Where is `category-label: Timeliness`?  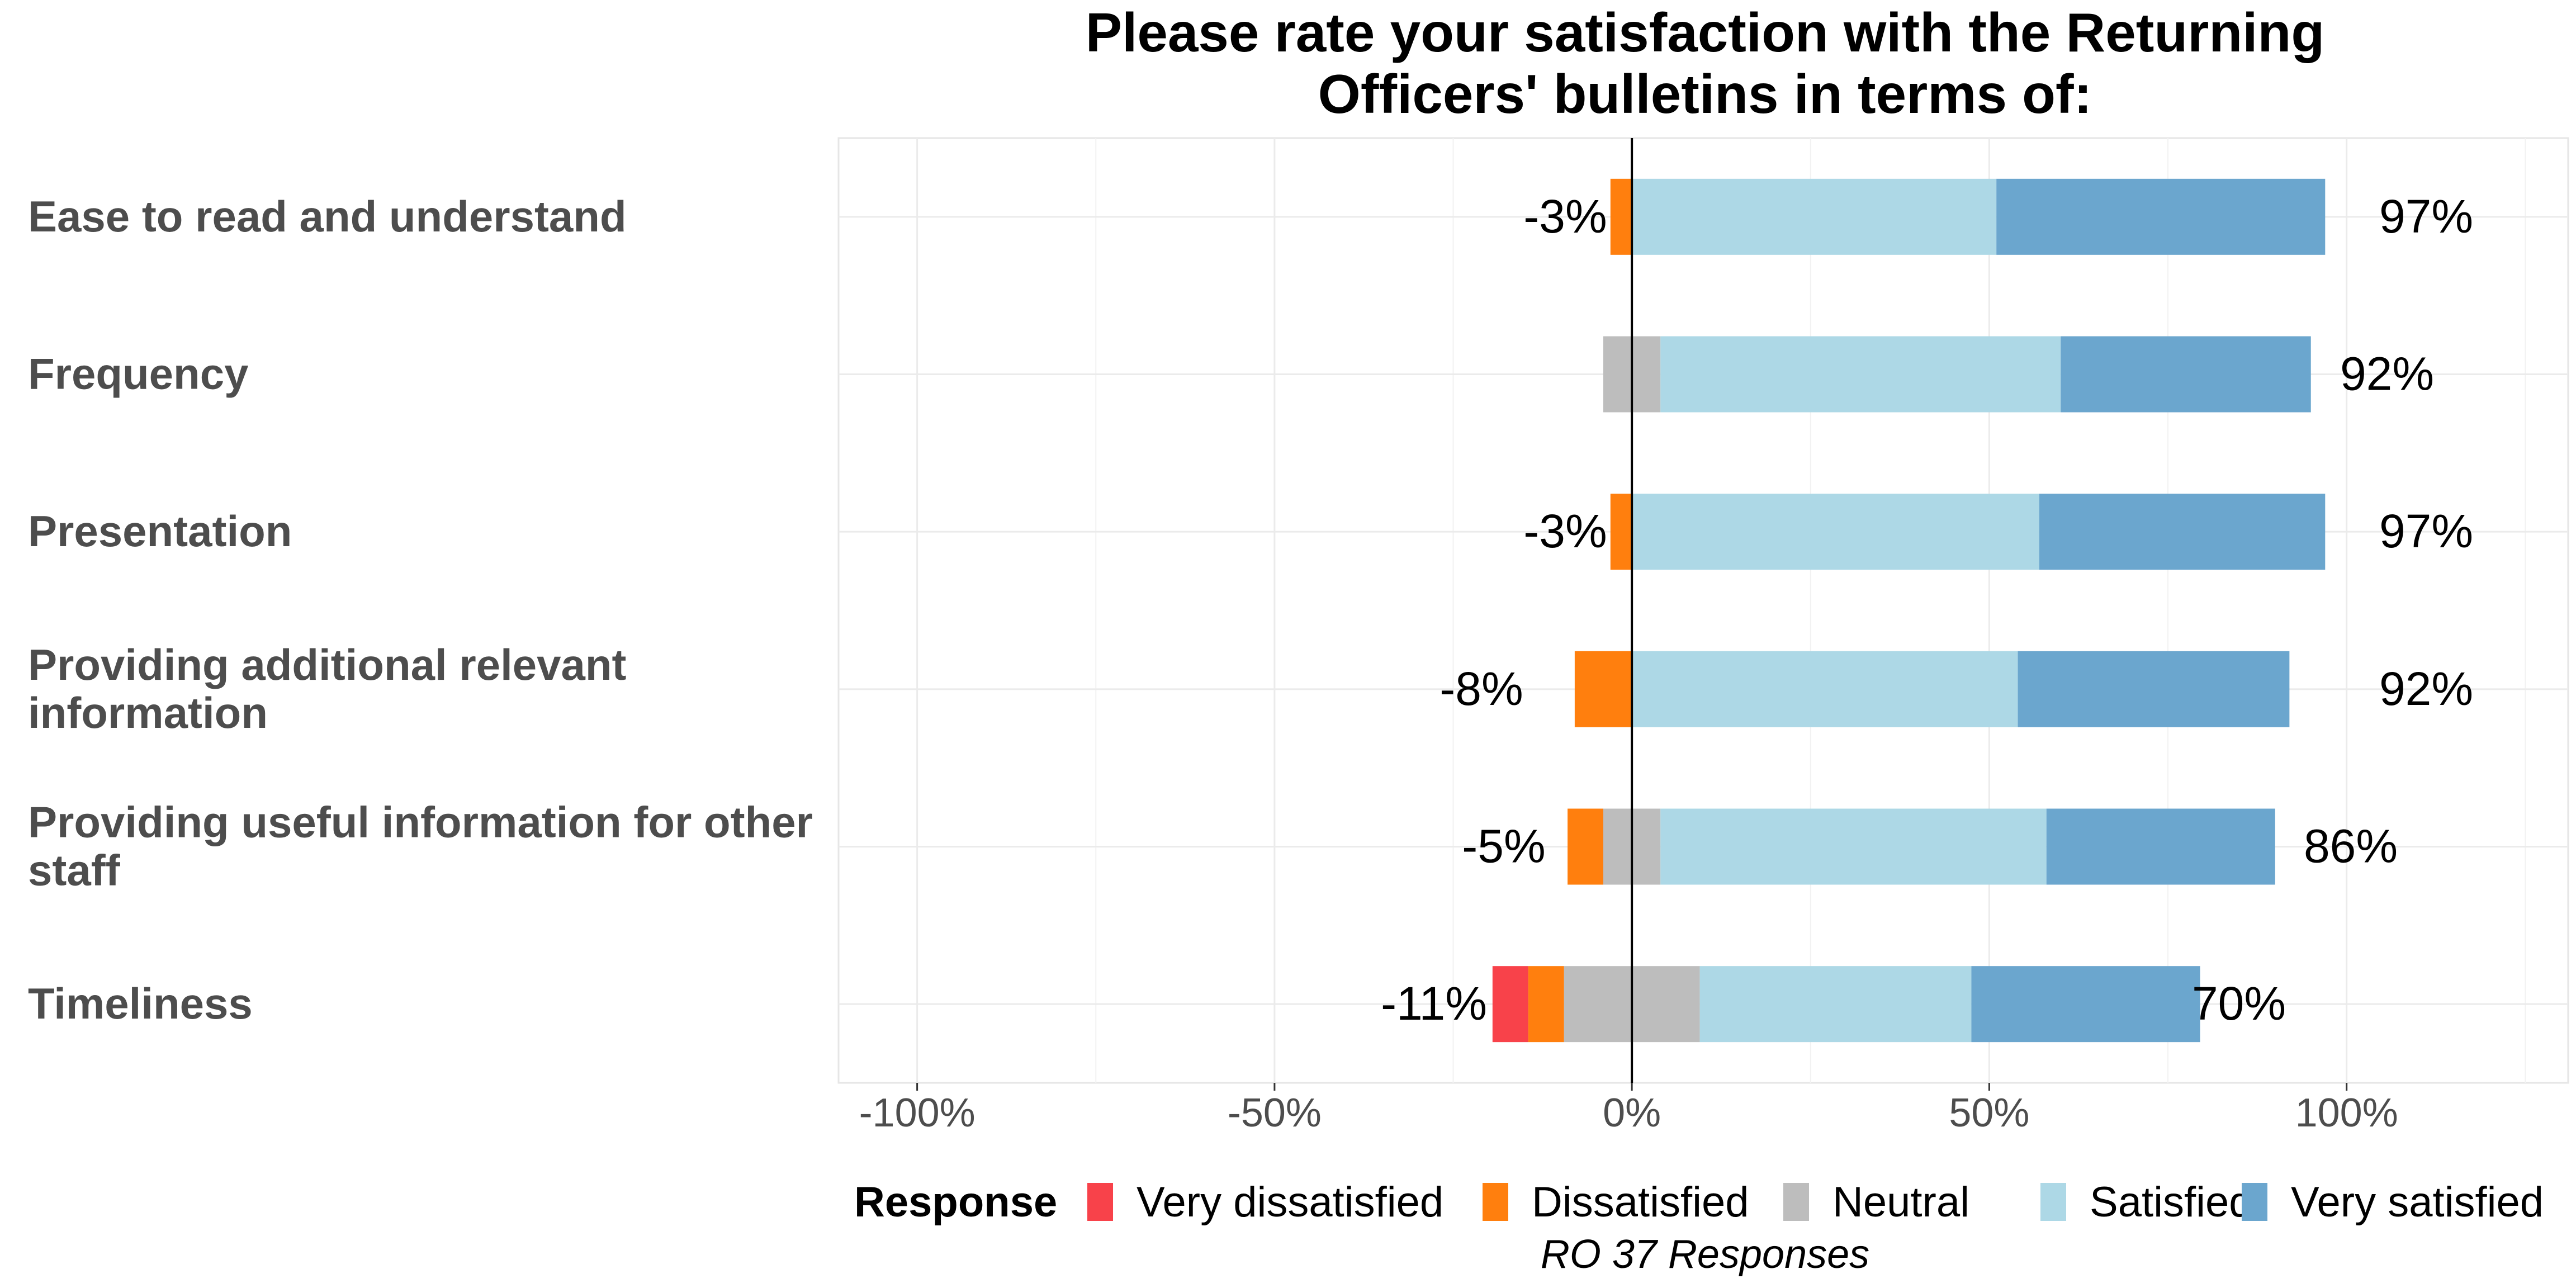
category-label: Timeliness is located at coordinates (140, 1004).